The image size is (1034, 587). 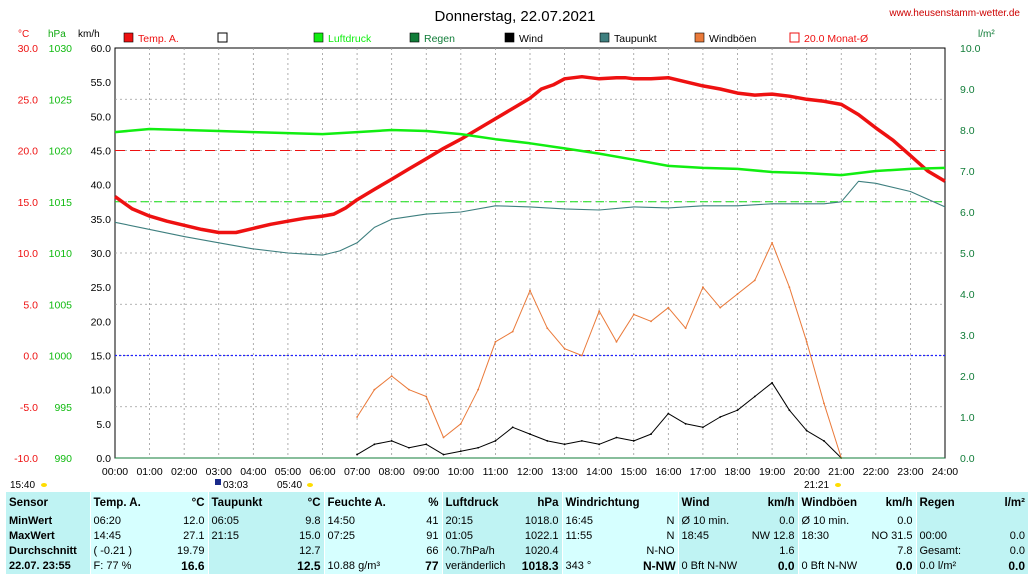 I want to click on pressure-tick-label: 1015, so click(x=61, y=203).